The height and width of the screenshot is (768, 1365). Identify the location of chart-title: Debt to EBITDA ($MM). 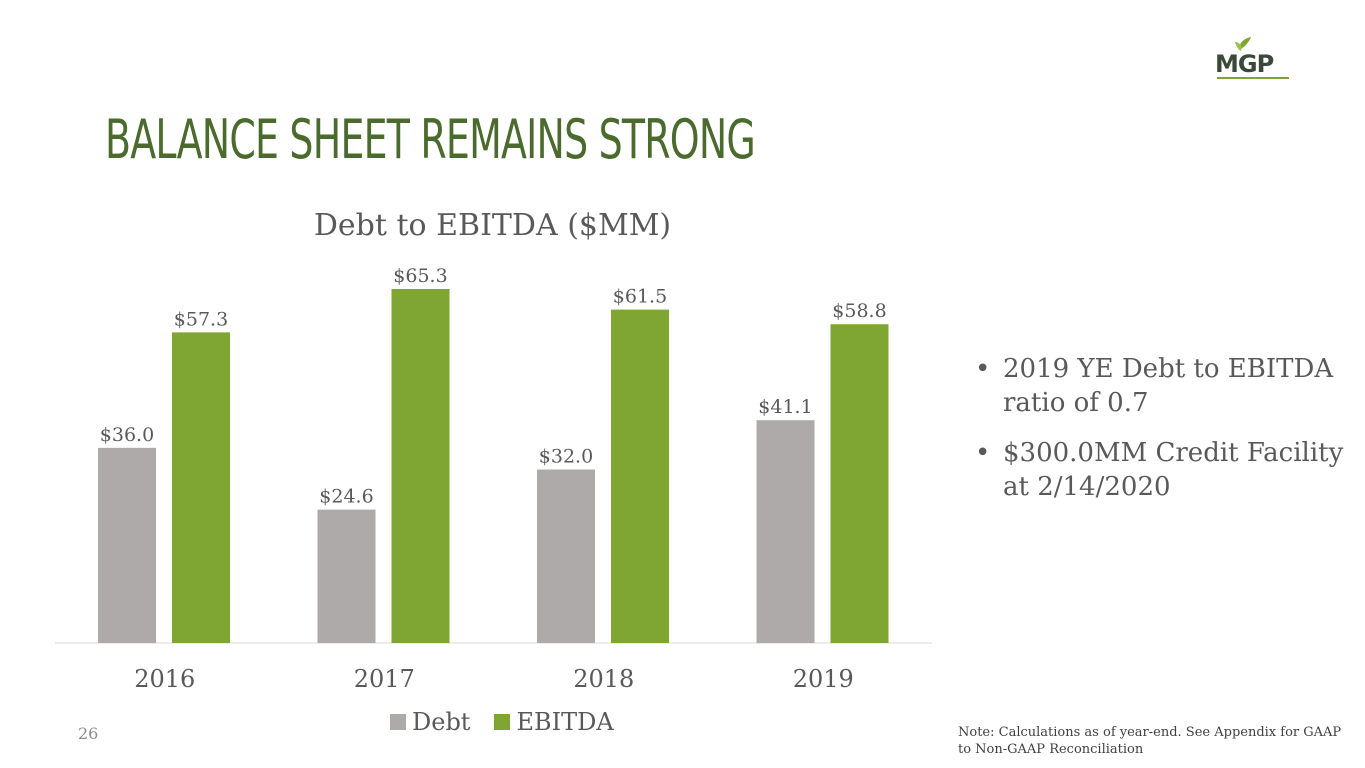
(492, 225).